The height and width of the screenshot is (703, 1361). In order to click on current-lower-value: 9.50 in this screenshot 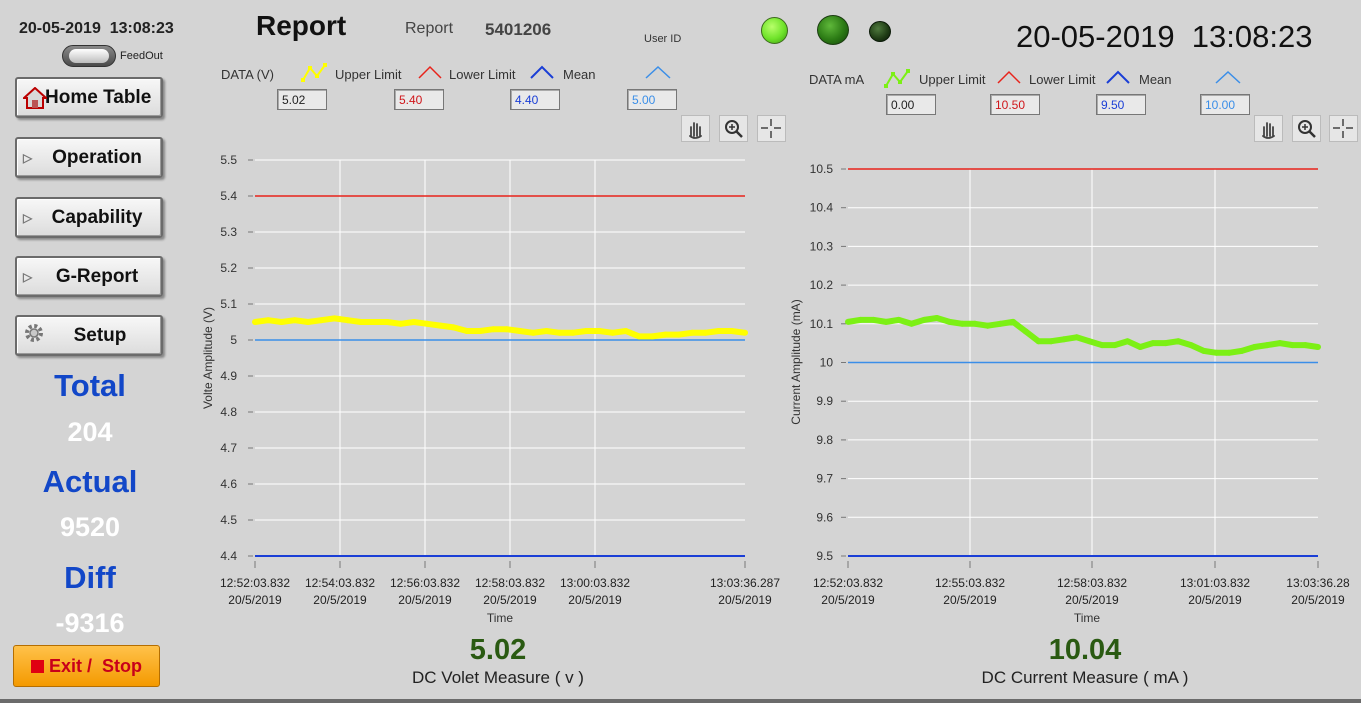, I will do `click(1121, 104)`.